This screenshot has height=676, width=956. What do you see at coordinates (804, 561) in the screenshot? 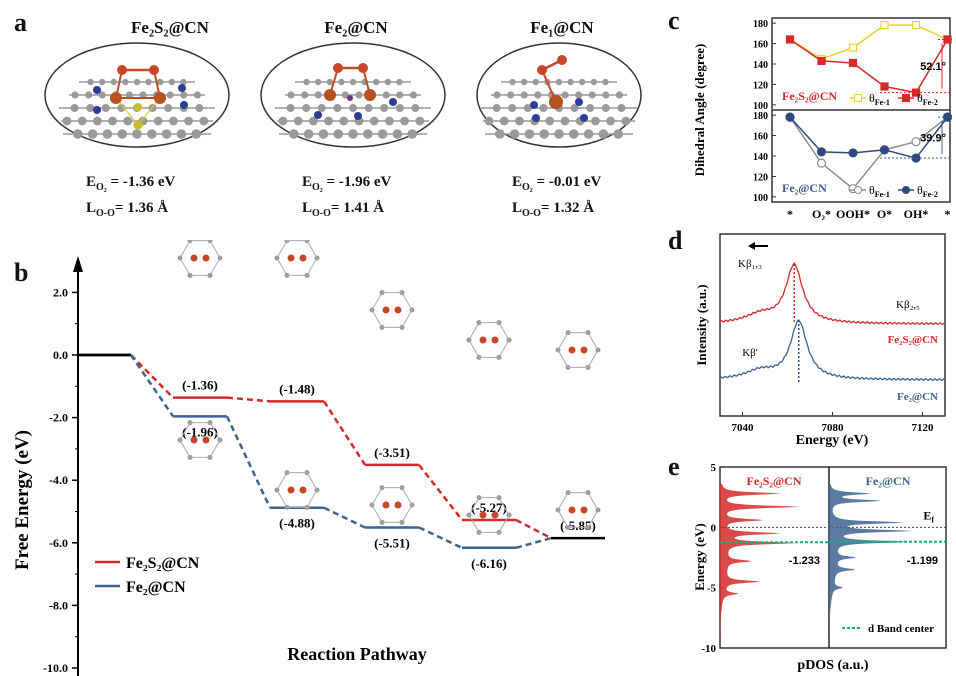
I see `d-band-center-value: -1.233` at bounding box center [804, 561].